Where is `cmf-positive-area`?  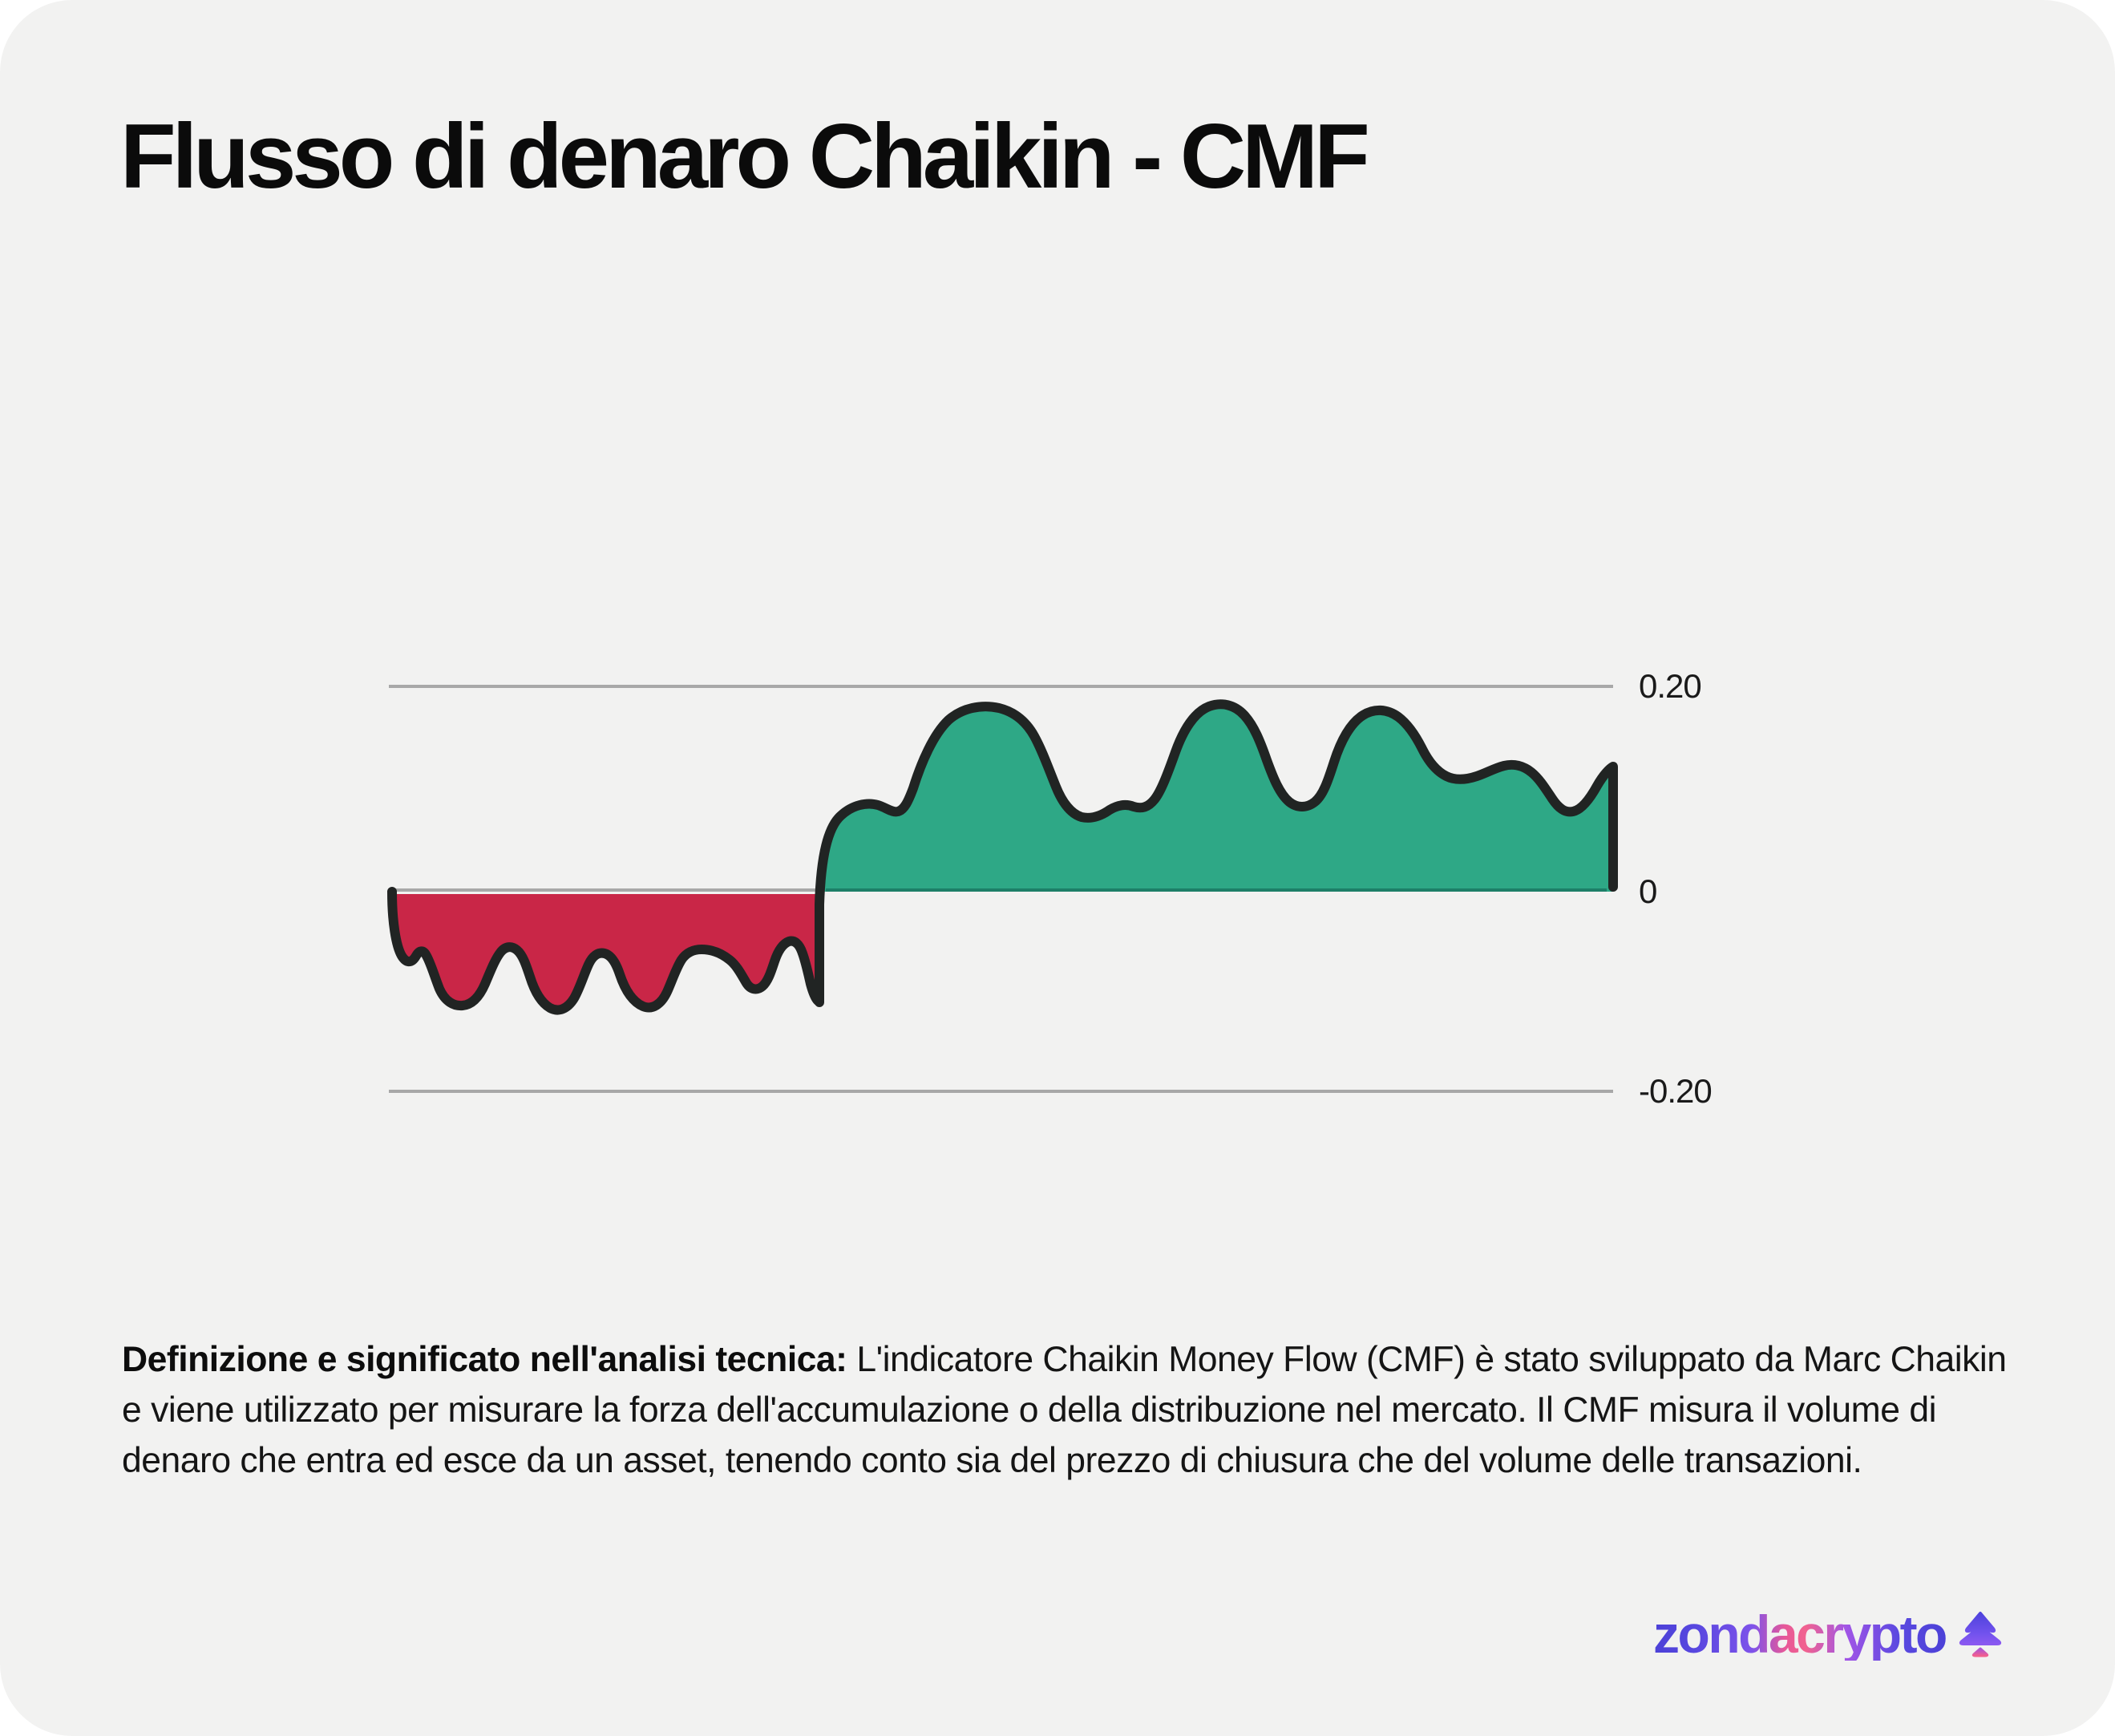
cmf-positive-area is located at coordinates (1216, 804).